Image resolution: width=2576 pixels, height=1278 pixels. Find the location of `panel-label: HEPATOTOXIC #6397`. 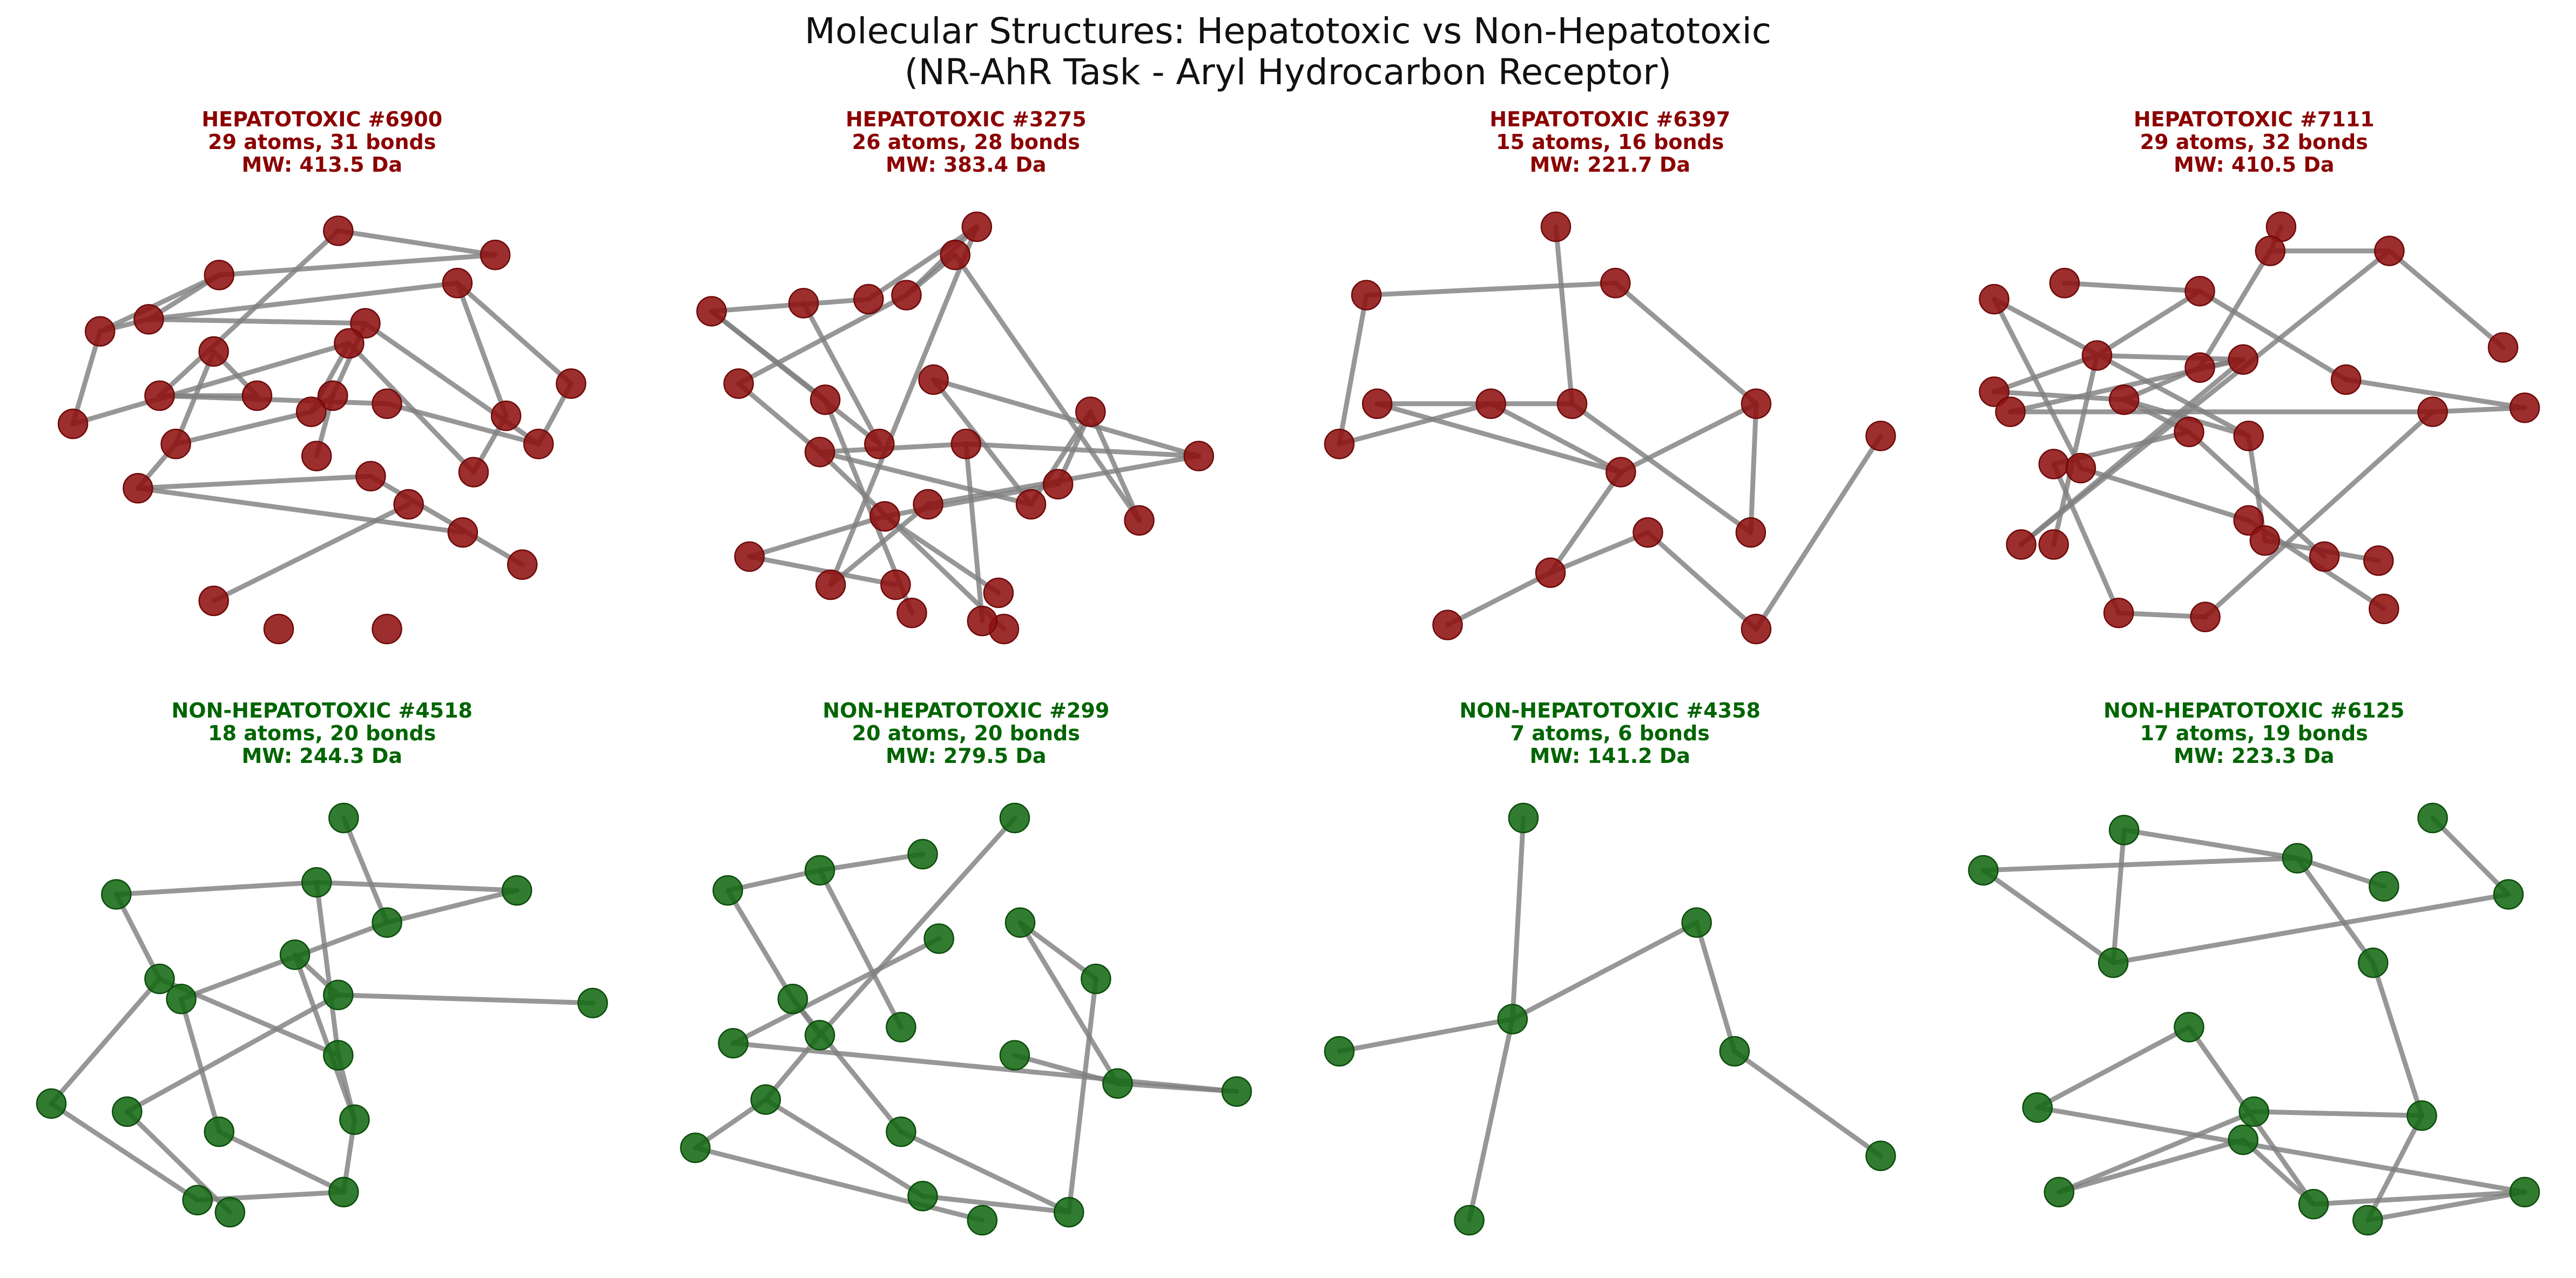

panel-label: HEPATOTOXIC #6397 is located at coordinates (1609, 119).